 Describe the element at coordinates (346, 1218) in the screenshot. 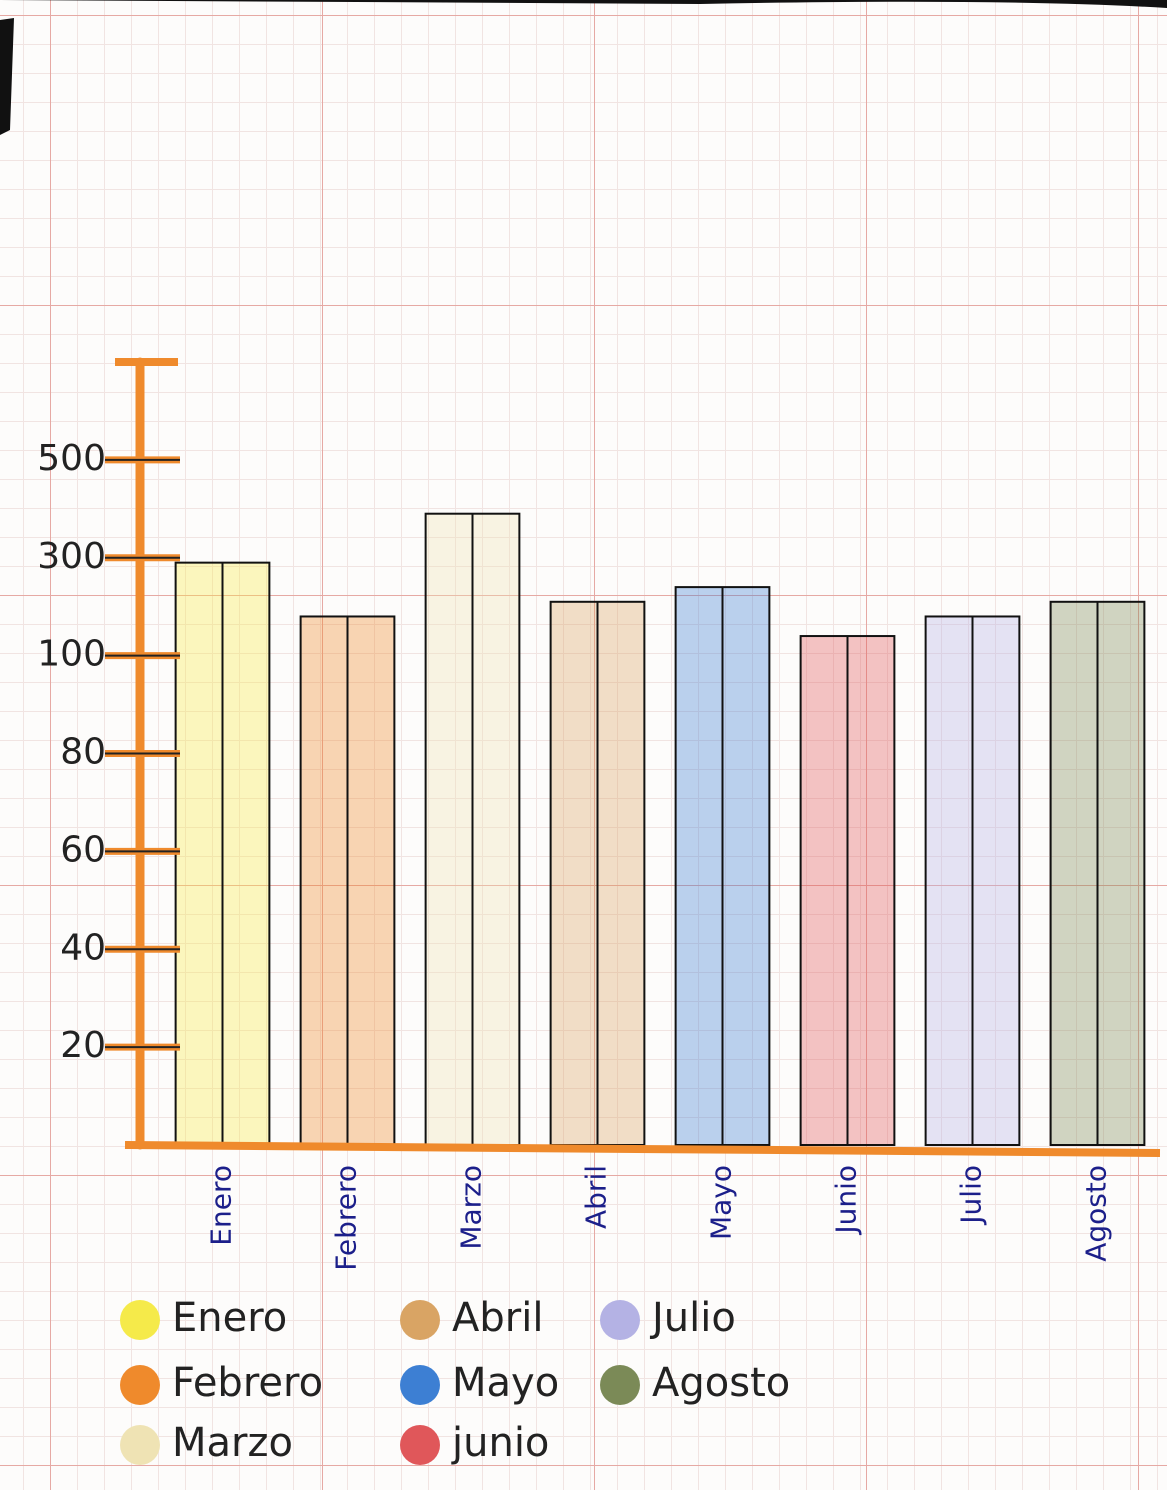

I see `x-tick-label: Febrero` at that location.